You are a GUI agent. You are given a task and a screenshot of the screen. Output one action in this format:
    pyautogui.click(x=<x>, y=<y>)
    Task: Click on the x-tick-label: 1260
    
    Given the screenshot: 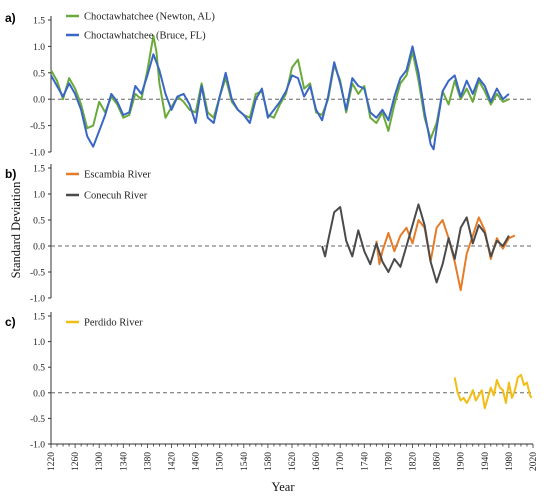 What is the action you would take?
    pyautogui.click(x=76, y=461)
    